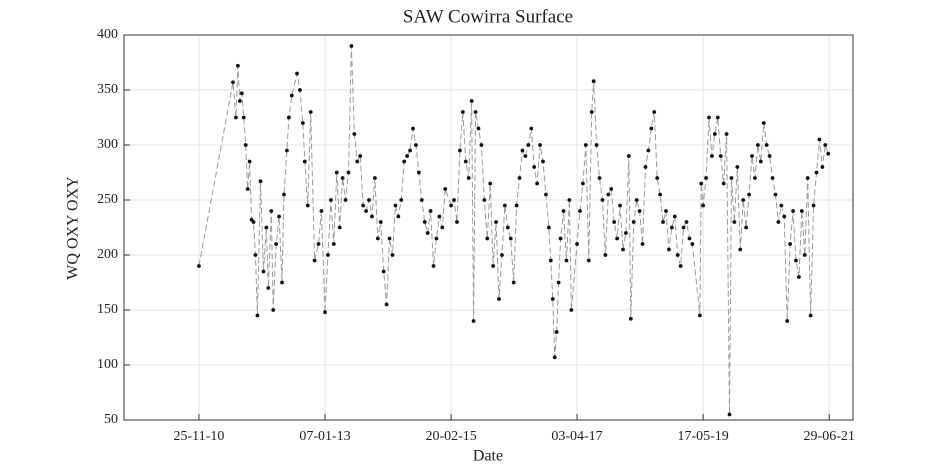 Image resolution: width=945 pixels, height=472 pixels. What do you see at coordinates (107, 364) in the screenshot?
I see `y-tick-label: 100` at bounding box center [107, 364].